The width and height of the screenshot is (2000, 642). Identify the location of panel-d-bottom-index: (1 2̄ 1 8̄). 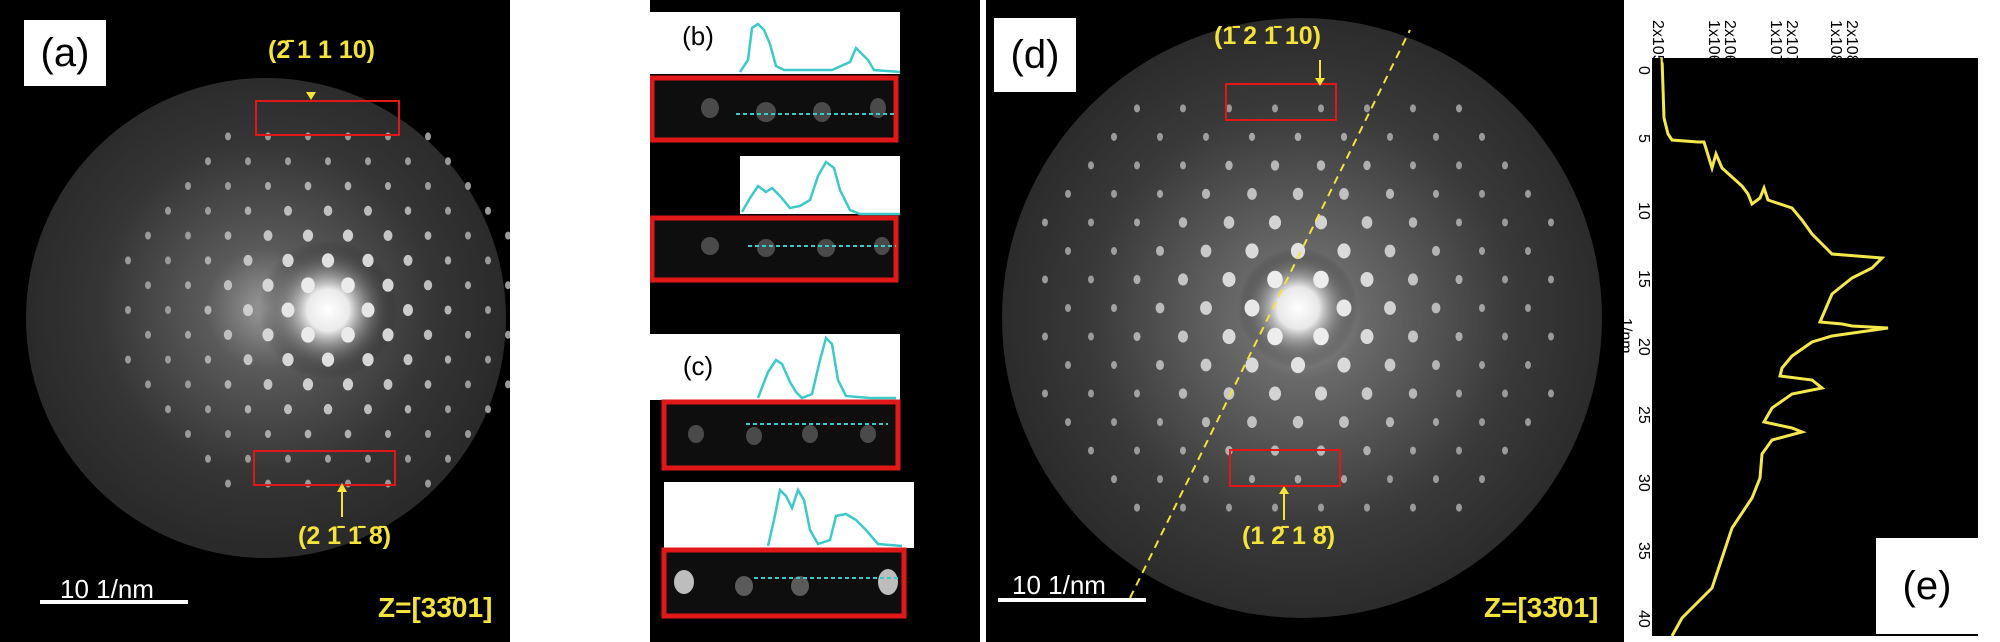
(1289, 536).